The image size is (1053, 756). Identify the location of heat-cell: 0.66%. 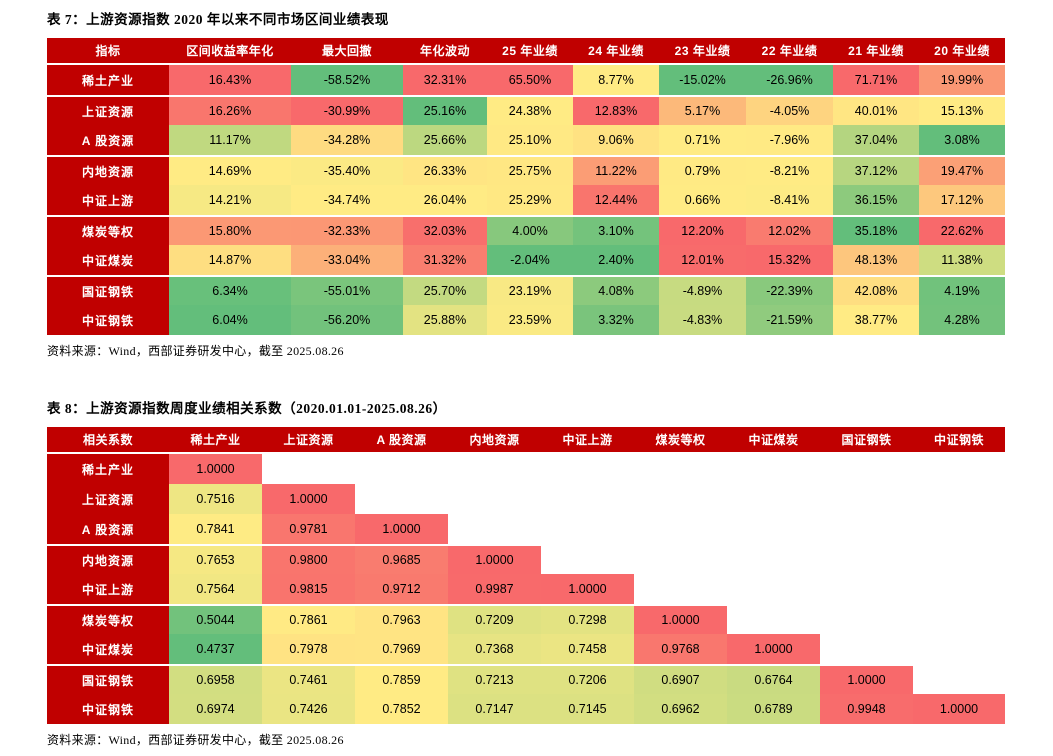
(702, 200).